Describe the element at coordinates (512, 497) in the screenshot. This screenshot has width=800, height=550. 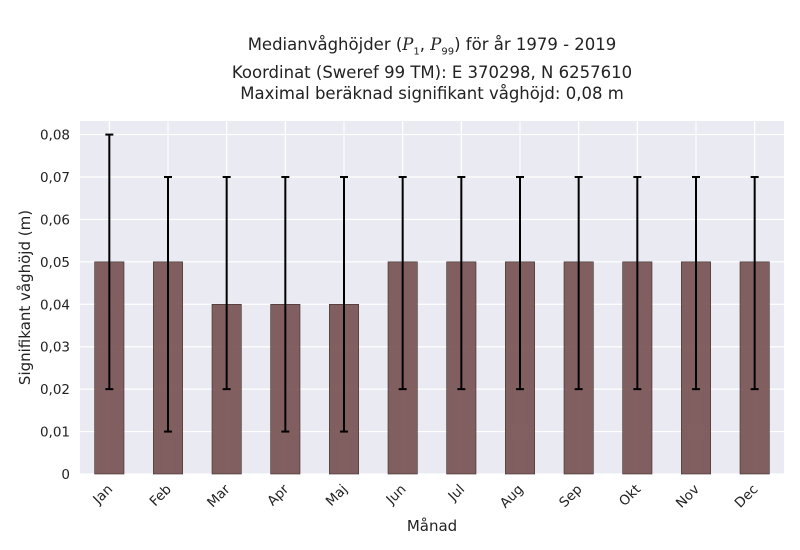
I see `x-tick-label: Aug` at that location.